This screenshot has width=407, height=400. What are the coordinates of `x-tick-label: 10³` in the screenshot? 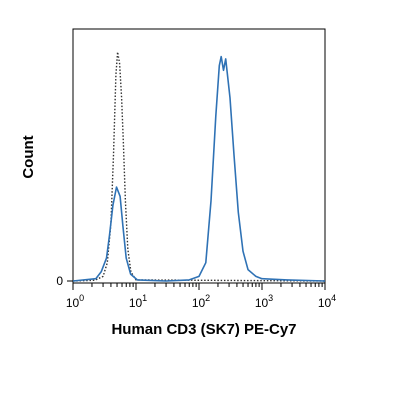 It's located at (264, 301).